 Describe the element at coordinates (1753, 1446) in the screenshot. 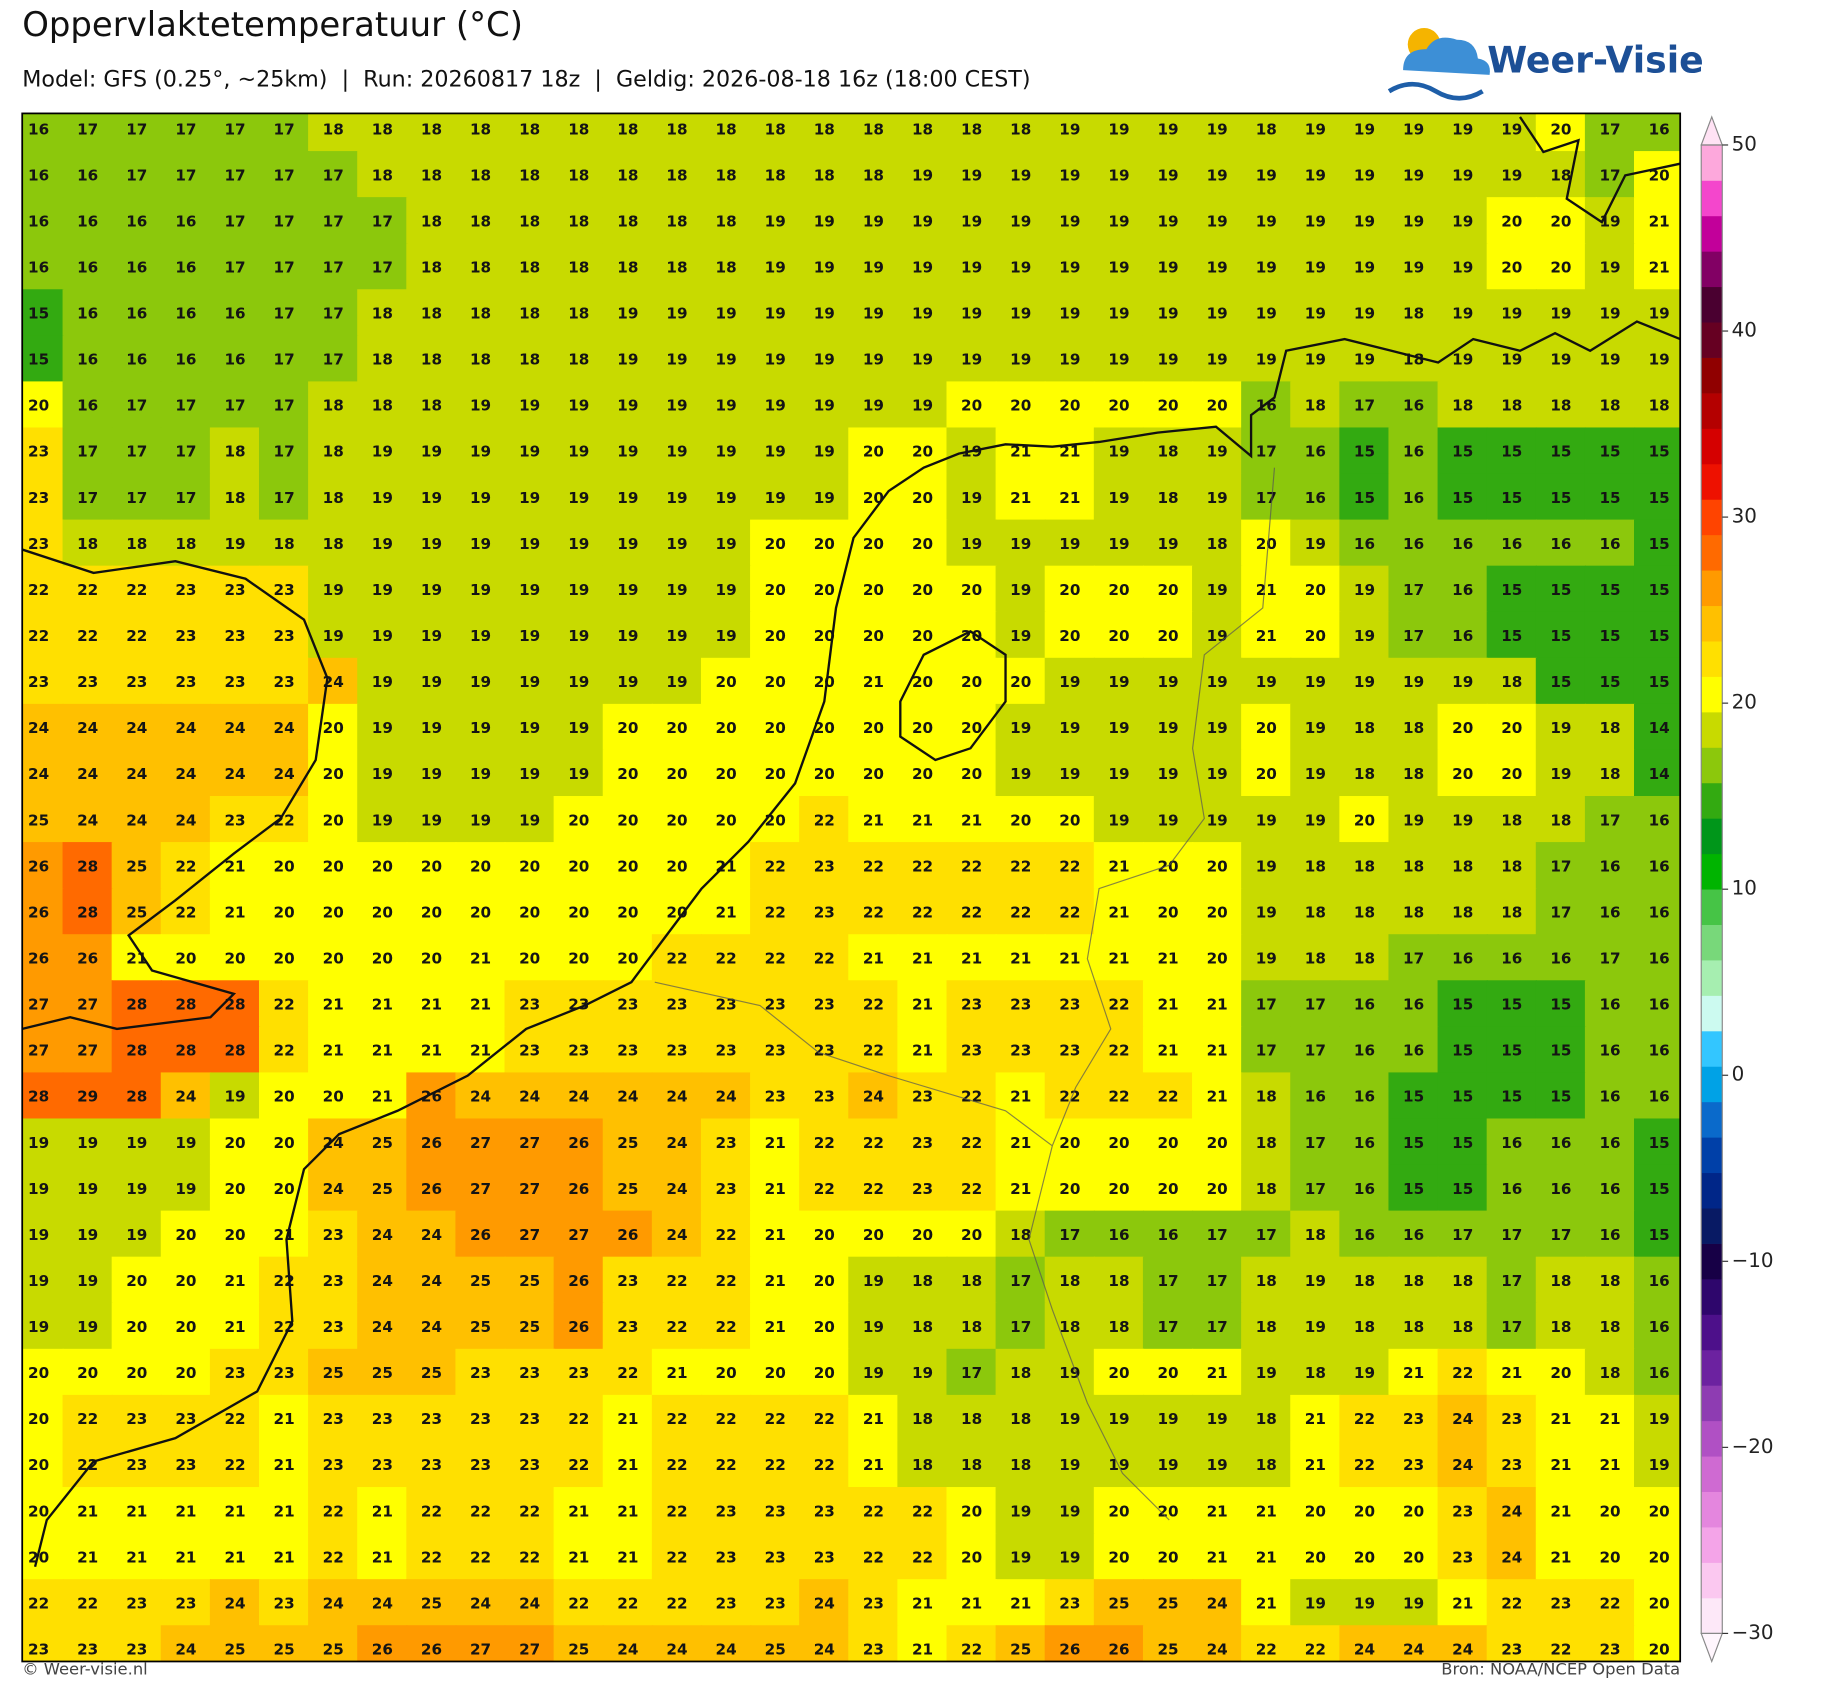

I see `colorbar-tick-label: −20` at that location.